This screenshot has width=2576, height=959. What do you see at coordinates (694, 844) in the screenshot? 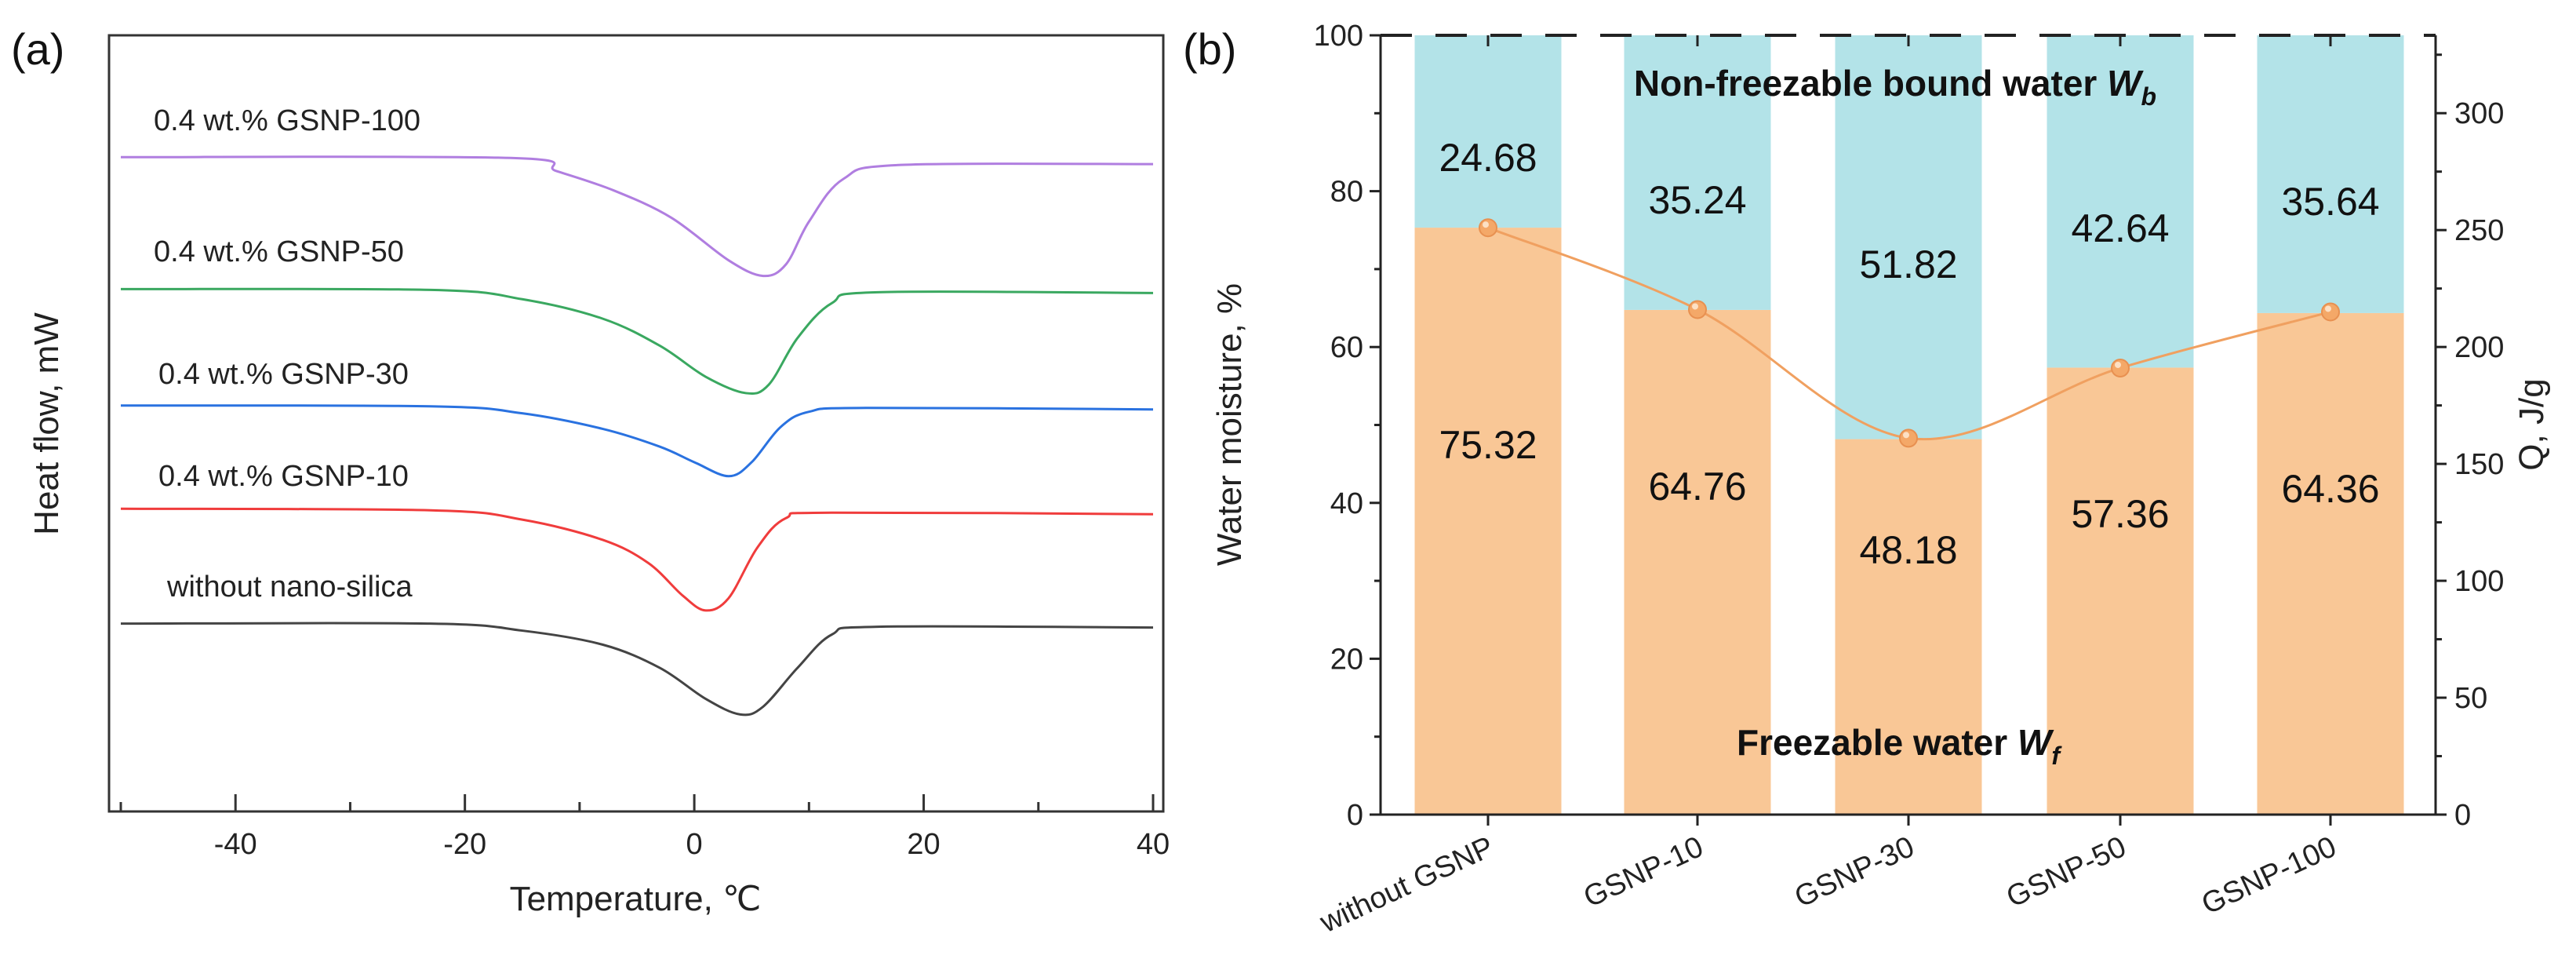
I see `x-tick-label: 0` at bounding box center [694, 844].